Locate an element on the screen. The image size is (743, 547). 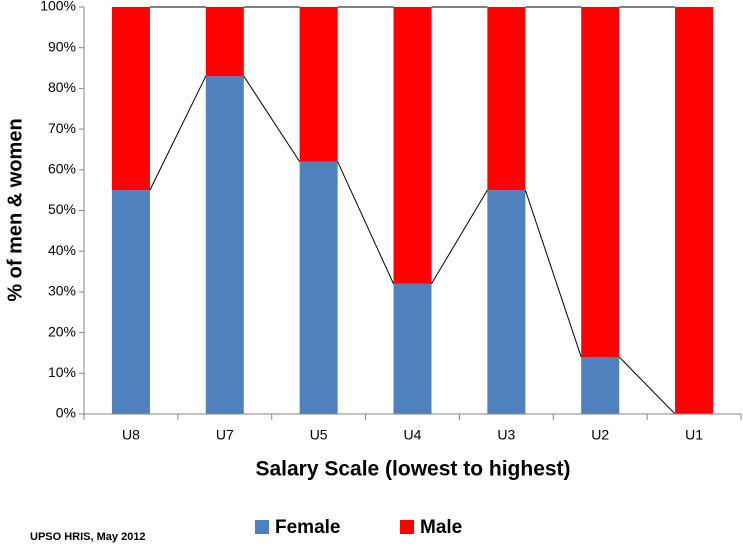
y-tick-label: 30% is located at coordinates (62, 291).